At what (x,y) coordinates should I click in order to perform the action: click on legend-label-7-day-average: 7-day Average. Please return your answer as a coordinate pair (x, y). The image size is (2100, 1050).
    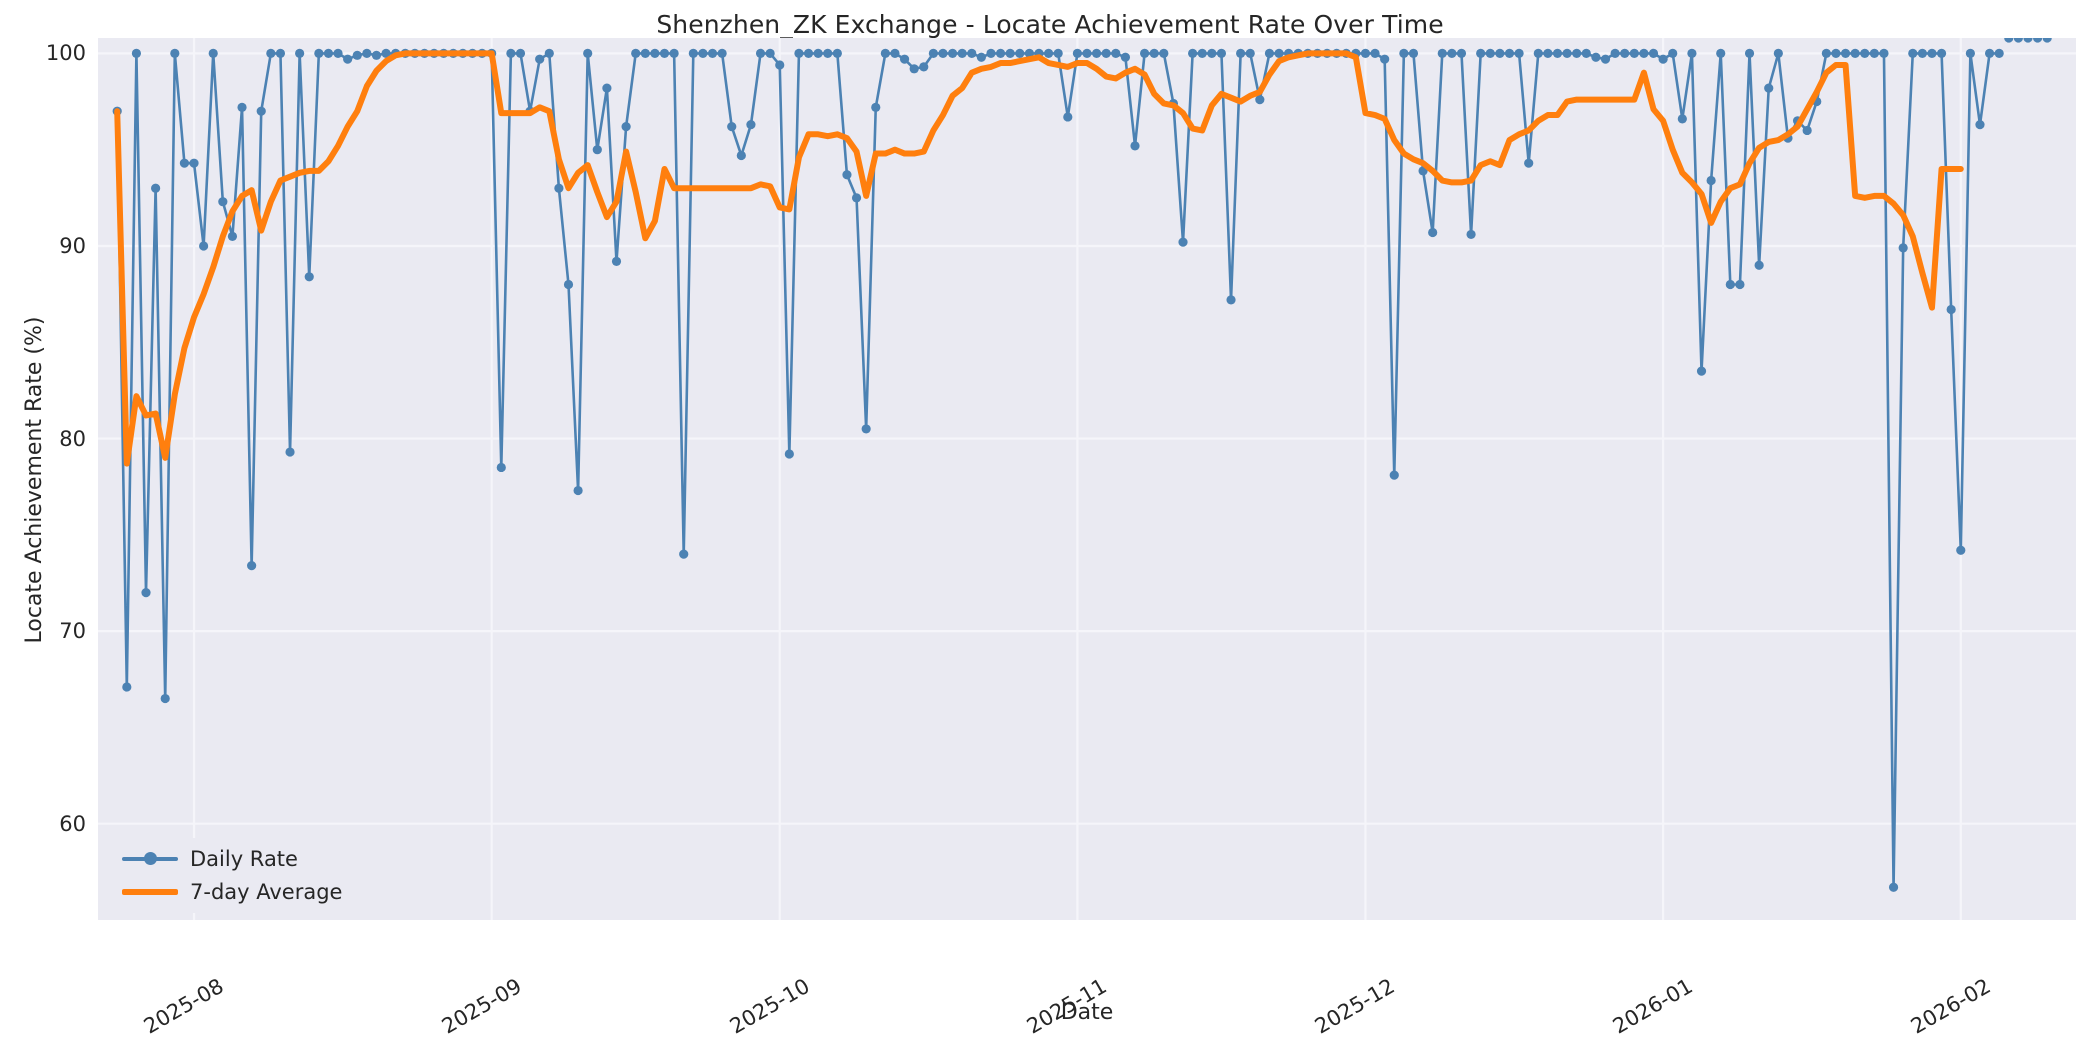
    Looking at the image, I should click on (266, 892).